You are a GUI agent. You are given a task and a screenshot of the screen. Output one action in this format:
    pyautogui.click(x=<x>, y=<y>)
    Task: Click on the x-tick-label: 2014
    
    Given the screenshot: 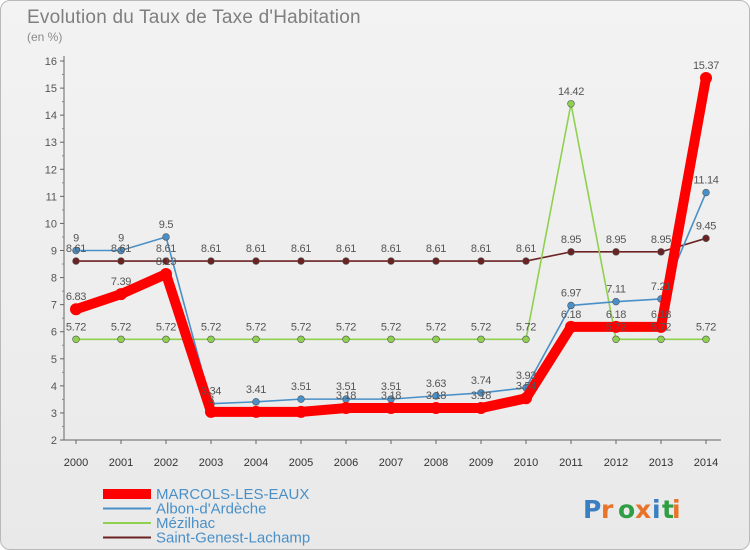 What is the action you would take?
    pyautogui.click(x=706, y=463)
    